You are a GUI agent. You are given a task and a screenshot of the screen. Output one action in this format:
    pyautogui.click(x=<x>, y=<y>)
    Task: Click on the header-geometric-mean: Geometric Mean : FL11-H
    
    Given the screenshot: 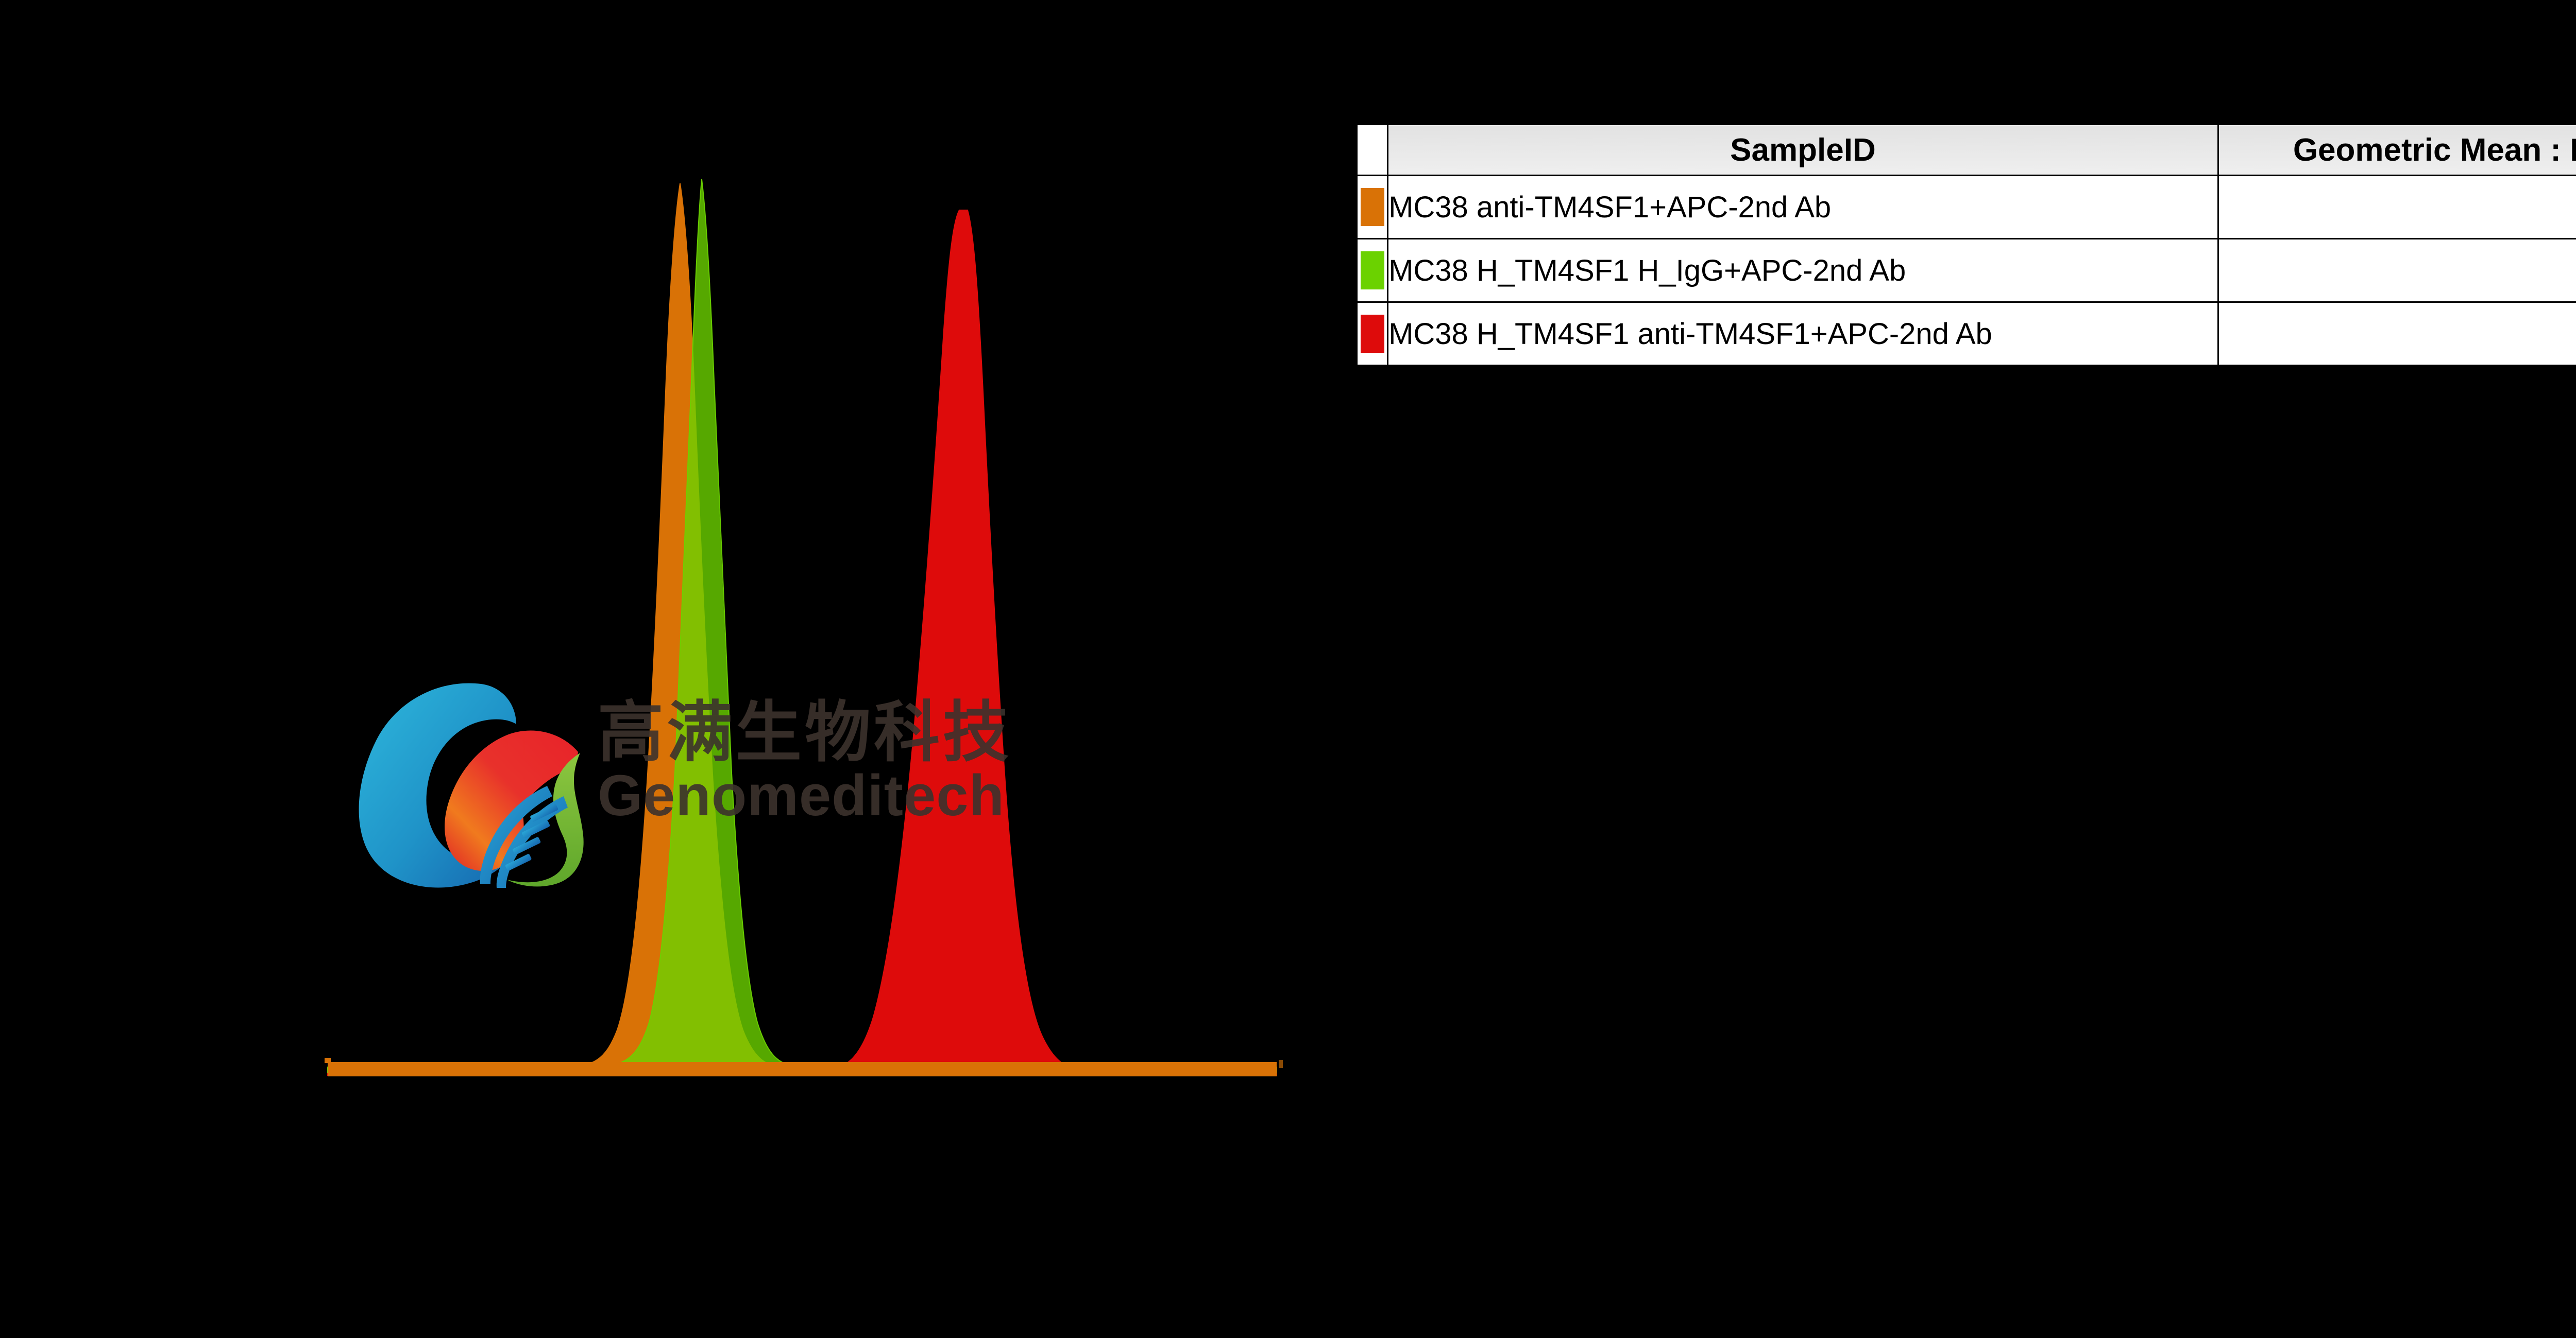 What is the action you would take?
    pyautogui.click(x=2396, y=150)
    